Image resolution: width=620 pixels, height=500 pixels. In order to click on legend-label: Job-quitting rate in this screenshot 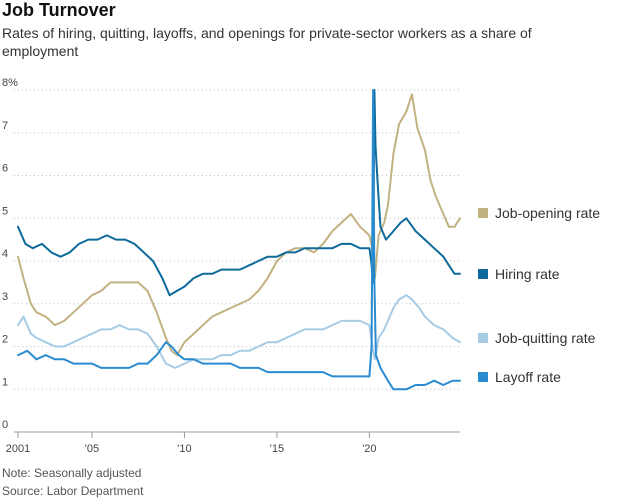, I will do `click(545, 338)`.